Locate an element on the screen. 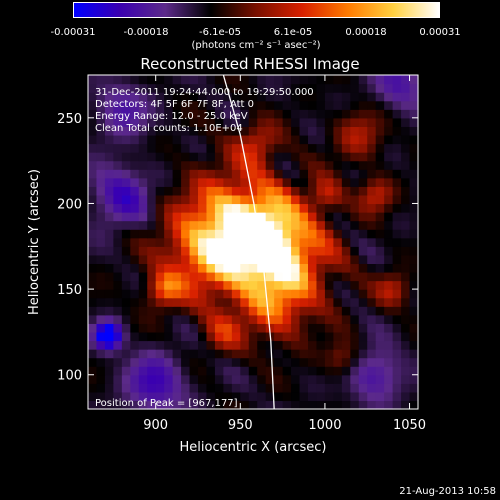  y-tick-label: 100 is located at coordinates (69, 376).